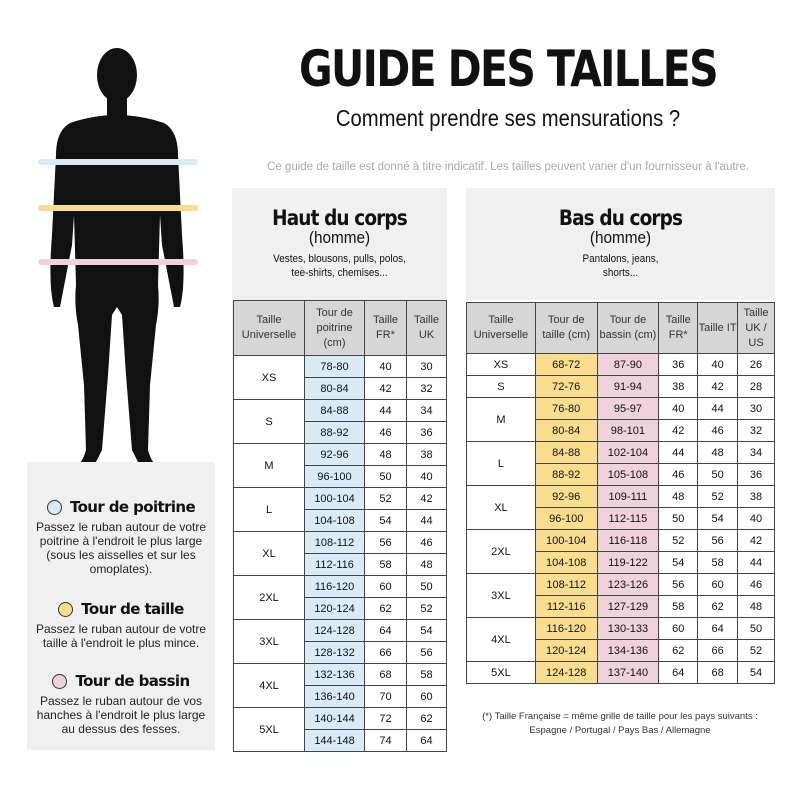  What do you see at coordinates (628, 474) in the screenshot?
I see `value-cell: 105-108` at bounding box center [628, 474].